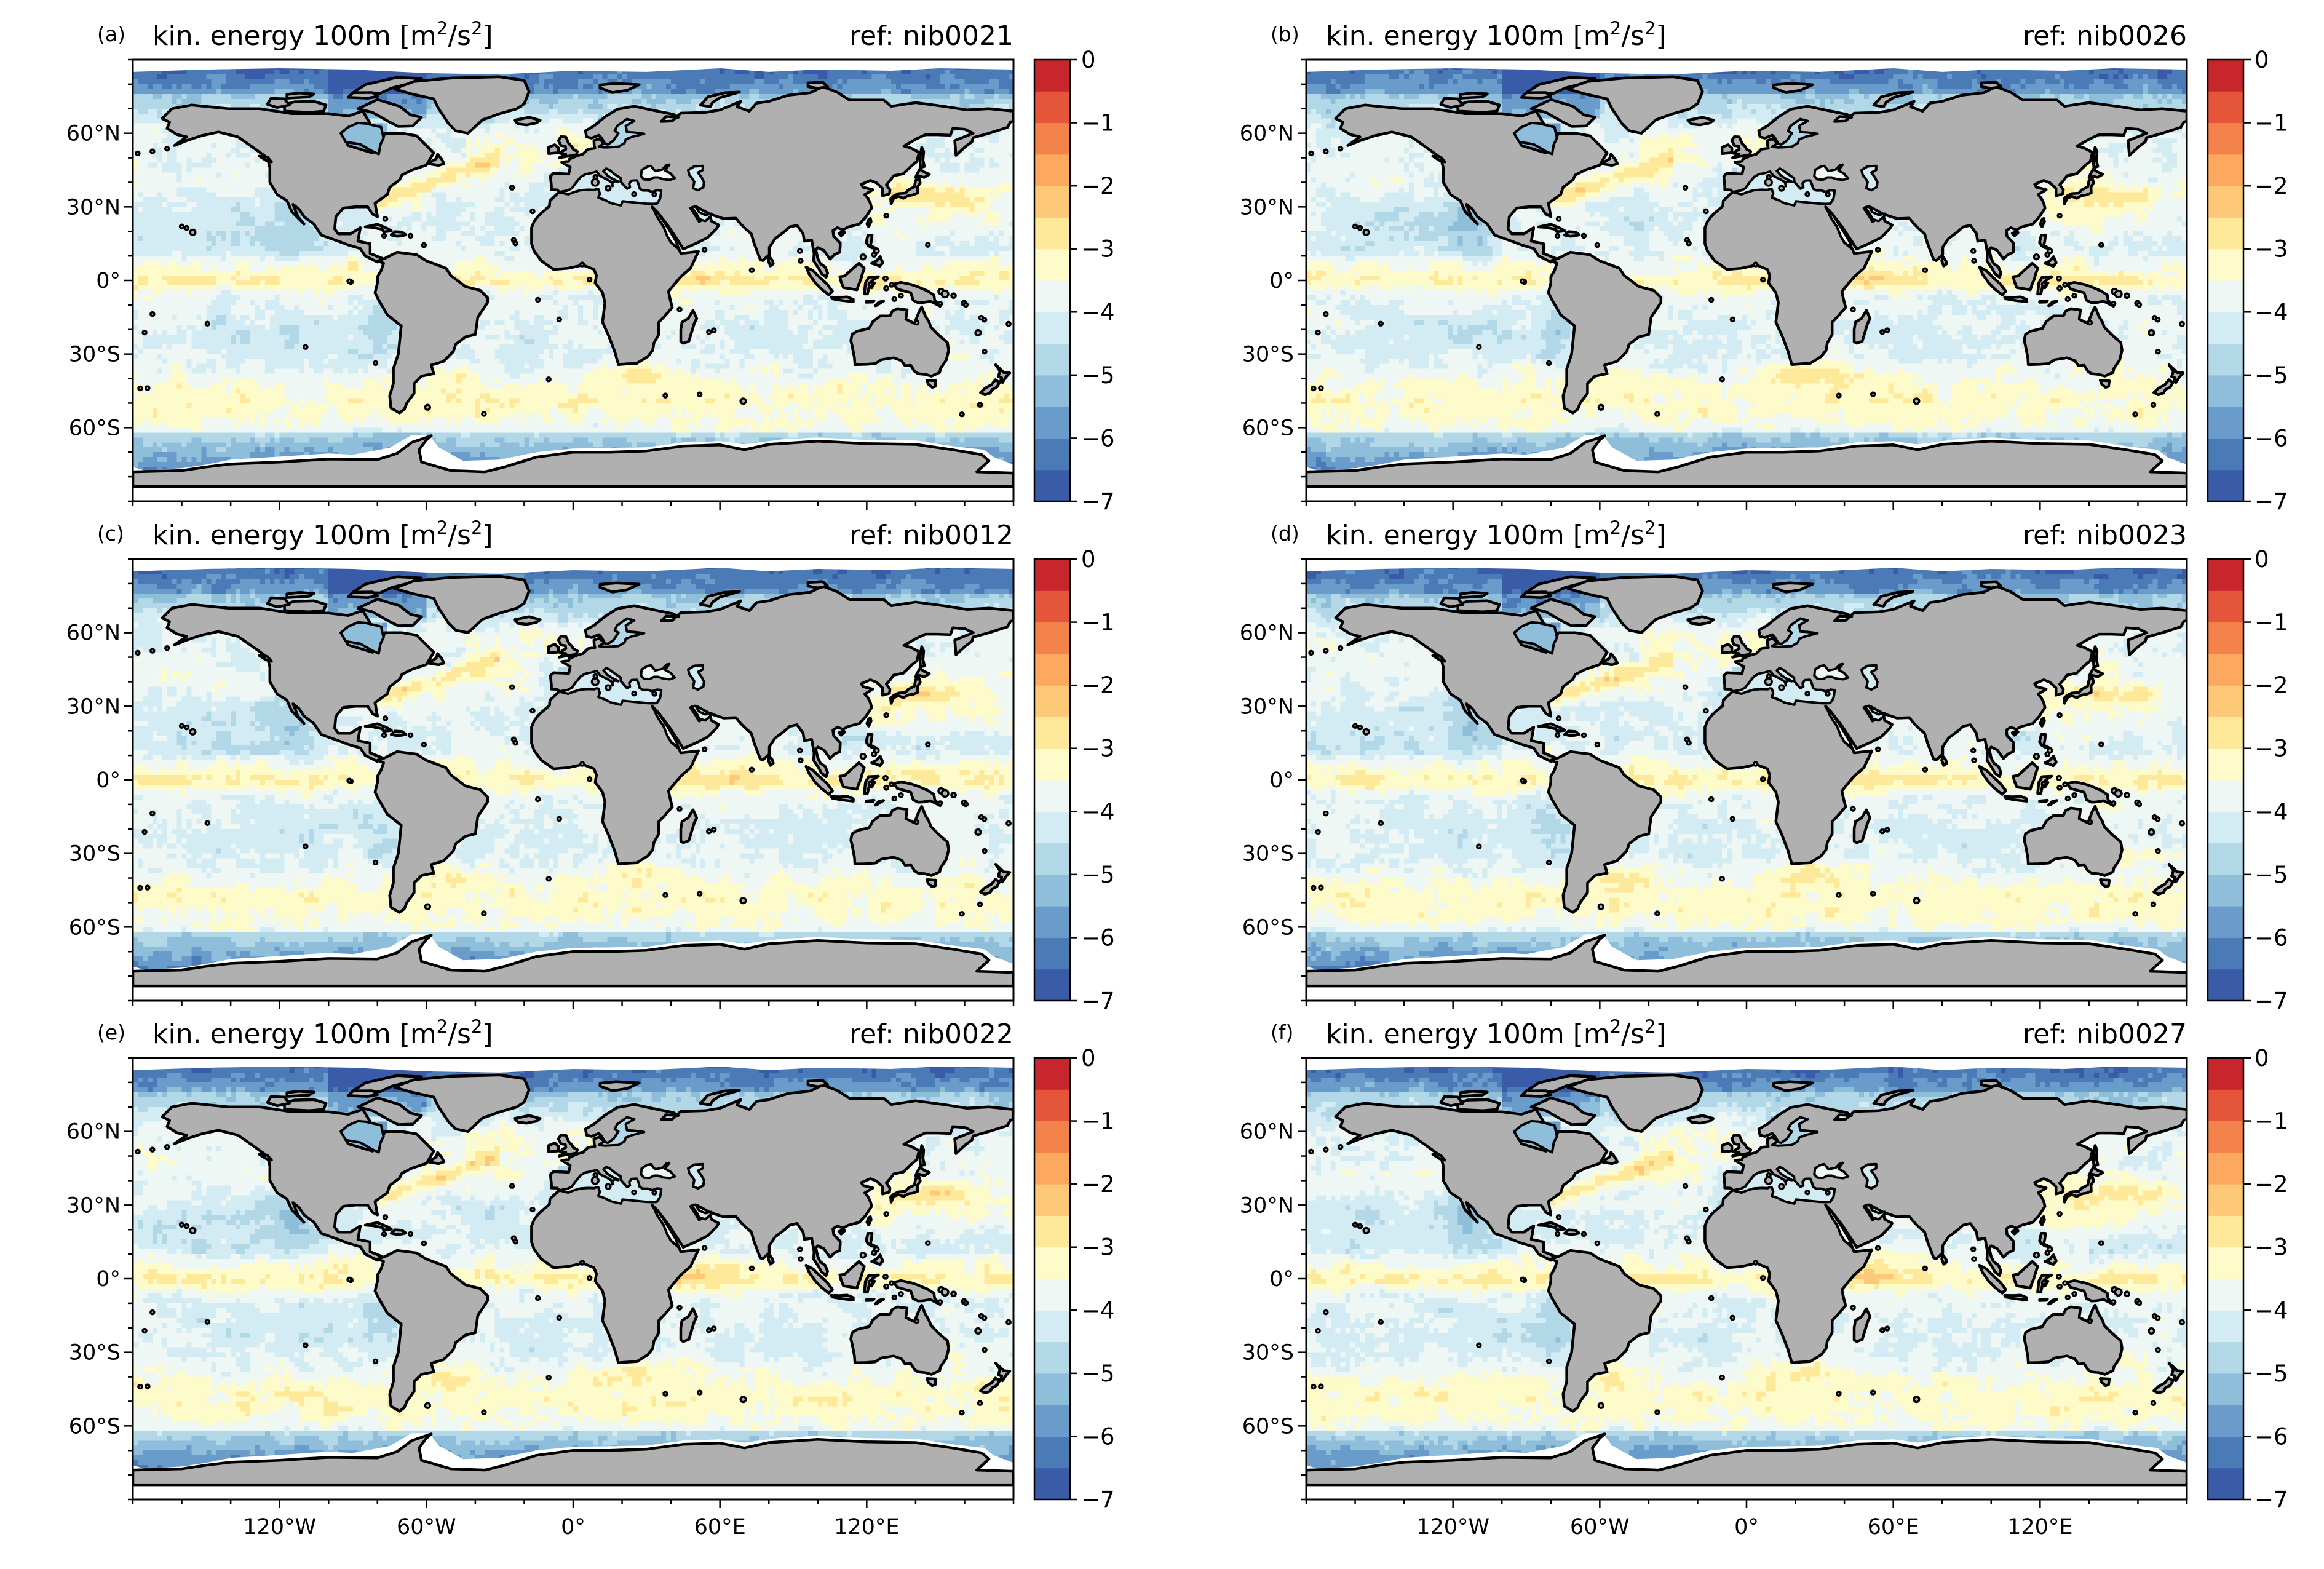 Image resolution: width=2324 pixels, height=1569 pixels. What do you see at coordinates (2226, 1279) in the screenshot?
I see `colorbar-frame` at bounding box center [2226, 1279].